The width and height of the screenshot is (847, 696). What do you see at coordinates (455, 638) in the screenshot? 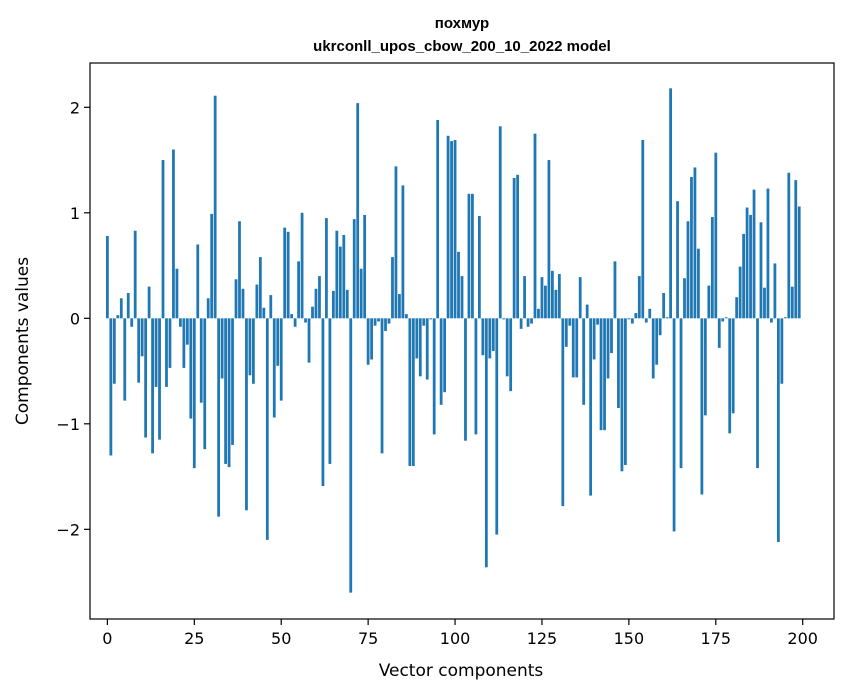
I see `x-tick-label: 100` at bounding box center [455, 638].